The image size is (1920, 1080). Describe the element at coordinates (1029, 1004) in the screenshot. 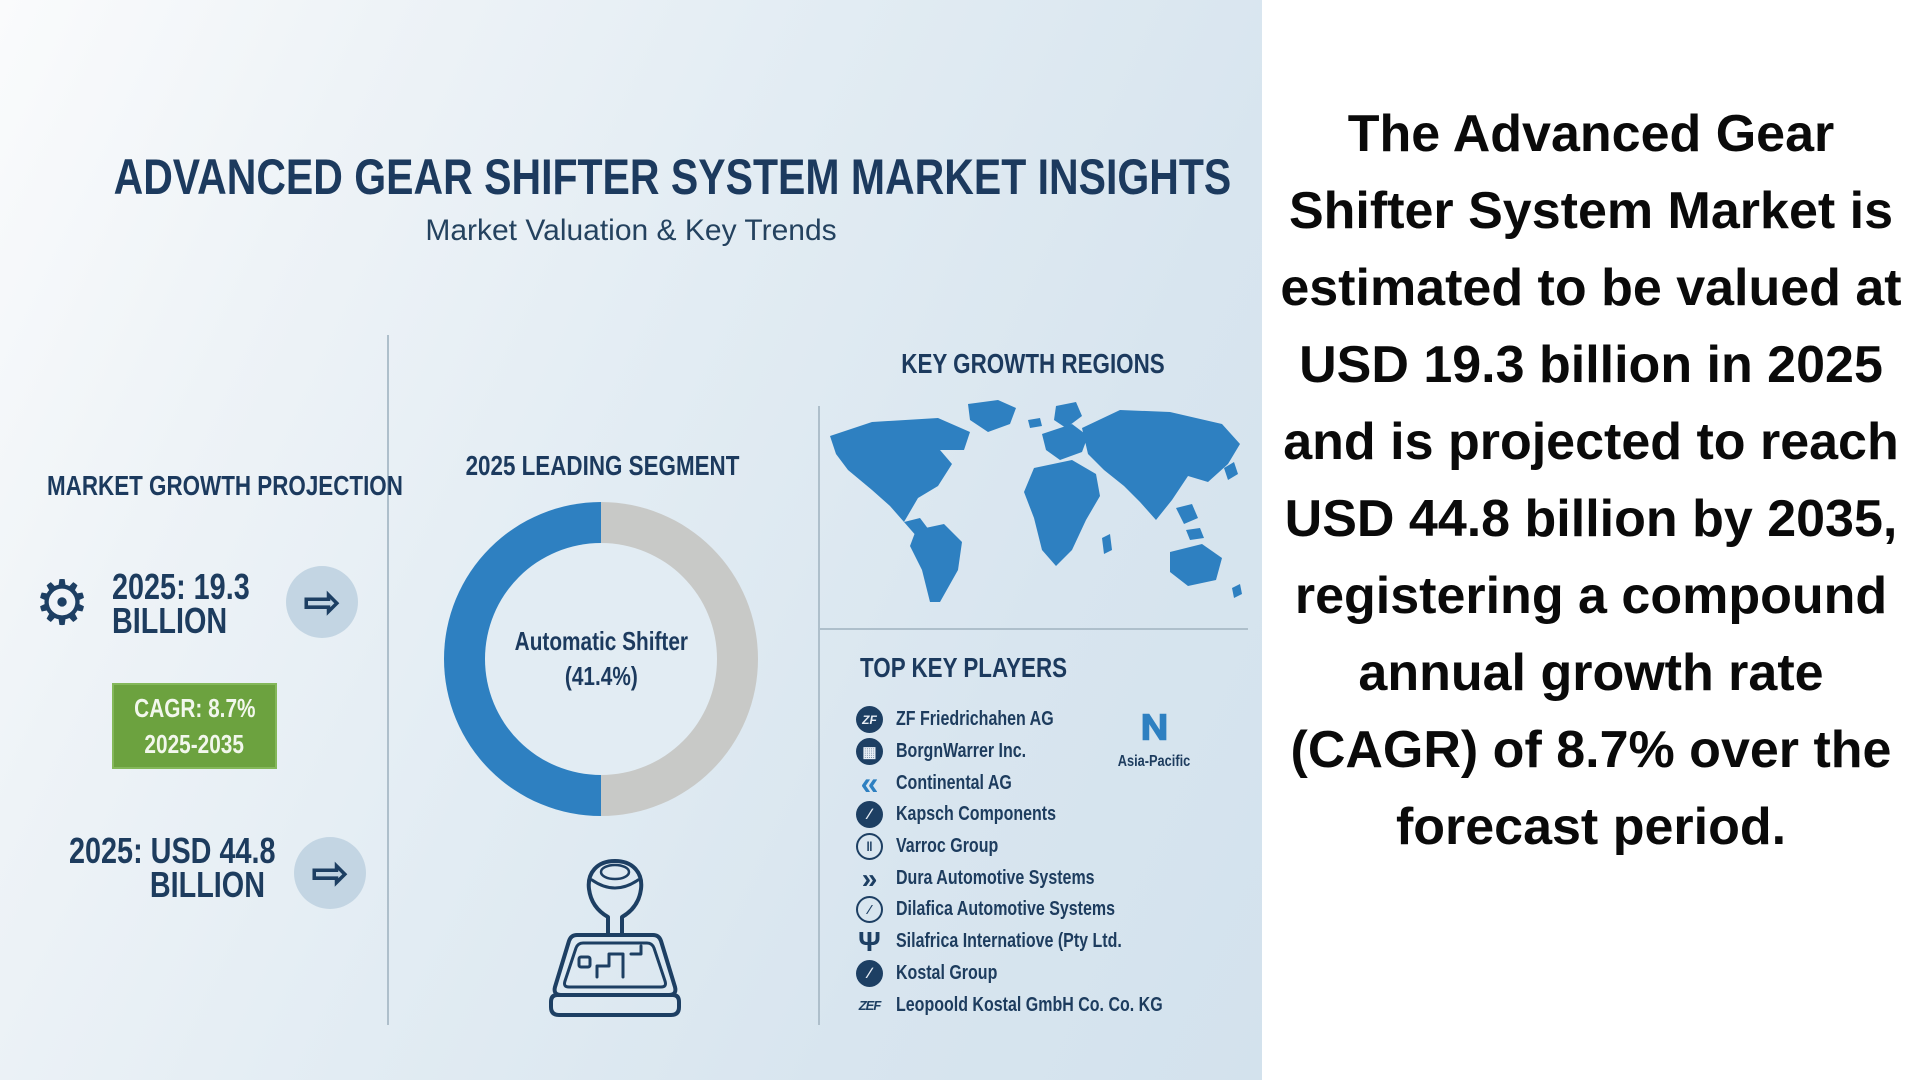

I see `player-name: Leopoold Kostal GmbH Co. Co. KG` at that location.